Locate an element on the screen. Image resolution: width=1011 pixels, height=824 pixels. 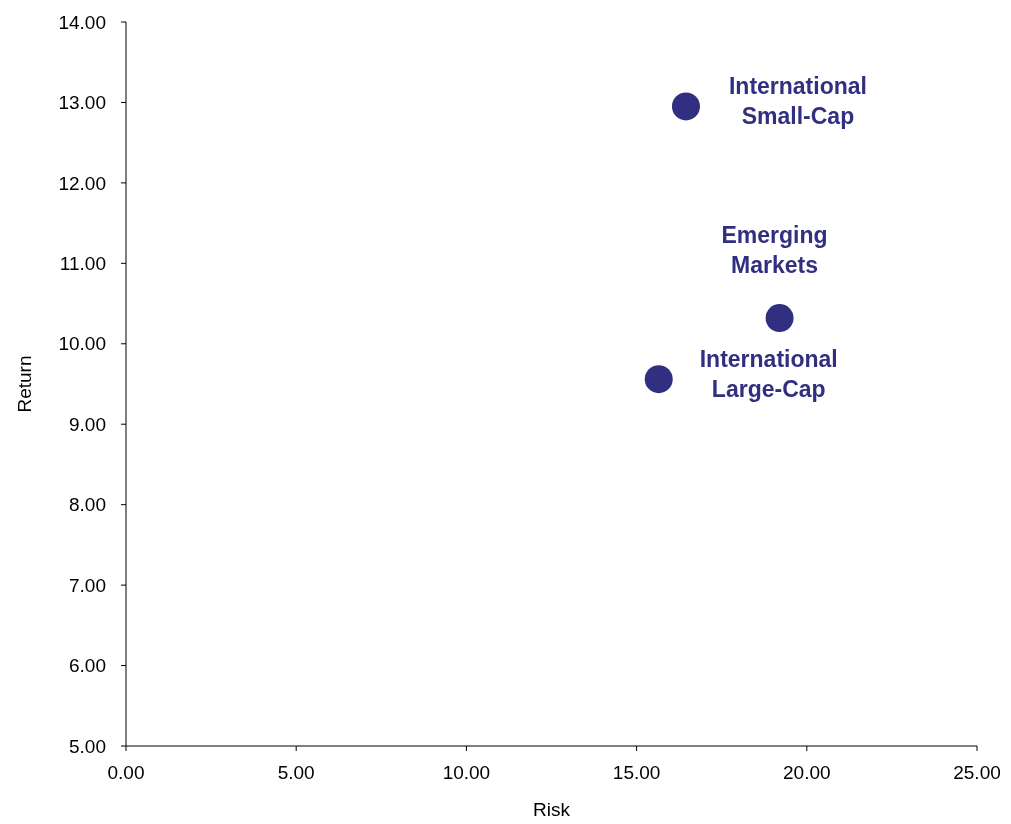
y-tick-label: 7.00 is located at coordinates (87, 585).